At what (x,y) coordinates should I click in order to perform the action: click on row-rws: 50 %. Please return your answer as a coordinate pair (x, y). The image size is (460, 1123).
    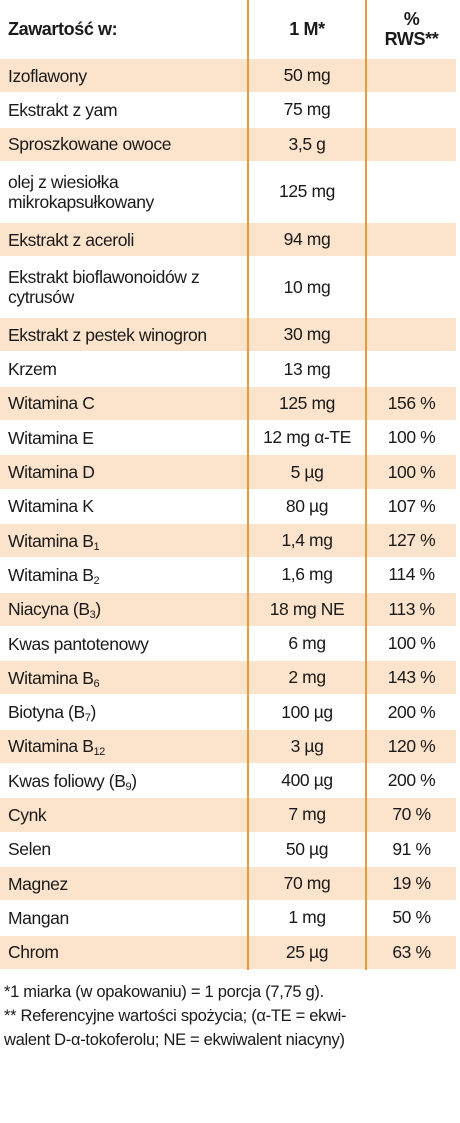
    Looking at the image, I should click on (411, 918).